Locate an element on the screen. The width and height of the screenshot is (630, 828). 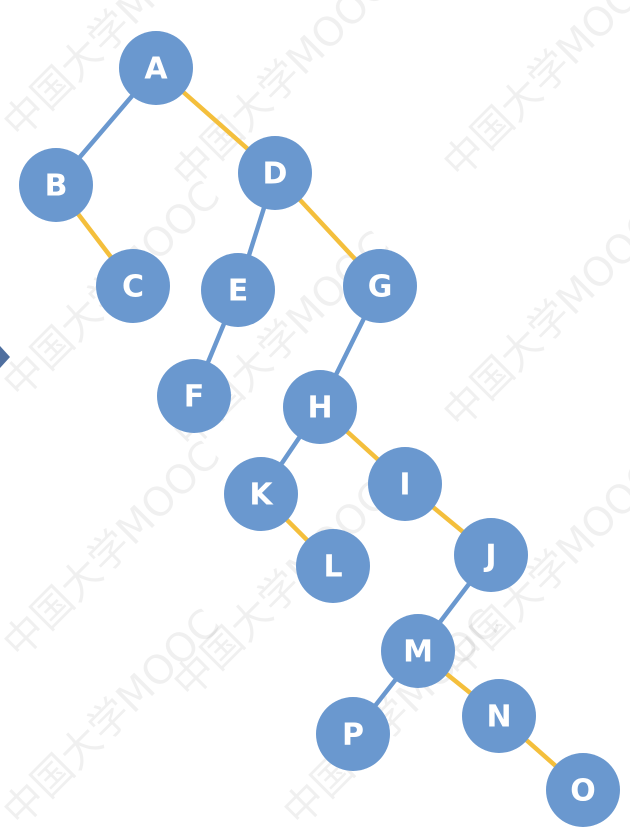
node-o: O is located at coordinates (583, 790).